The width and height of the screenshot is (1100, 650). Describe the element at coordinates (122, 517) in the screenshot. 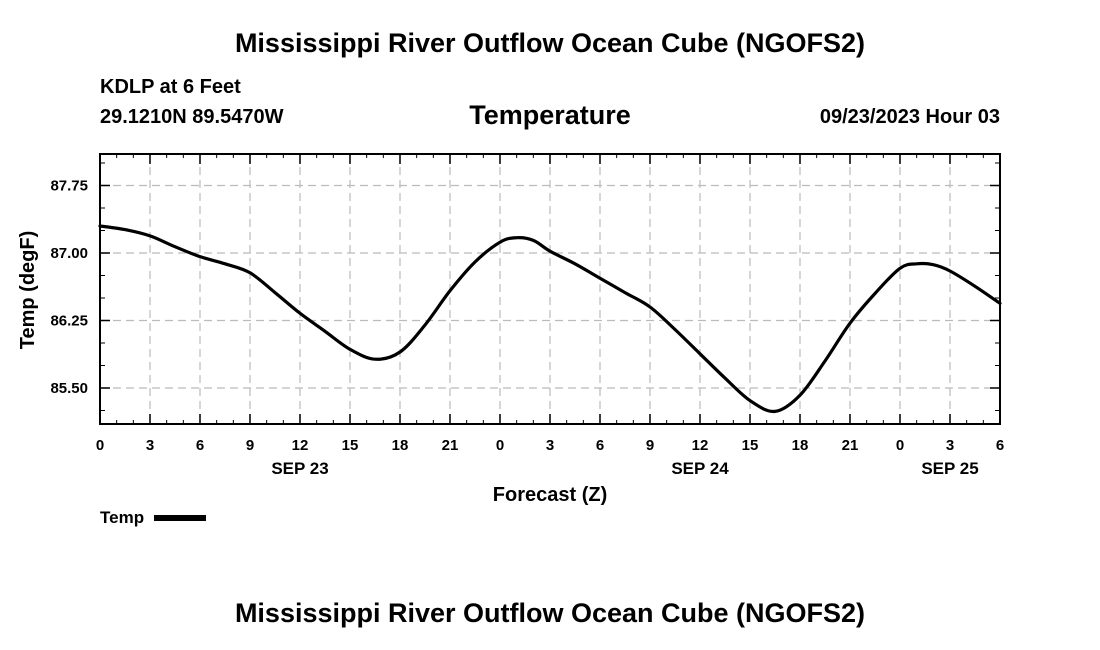

I see `legend-label: Temp` at that location.